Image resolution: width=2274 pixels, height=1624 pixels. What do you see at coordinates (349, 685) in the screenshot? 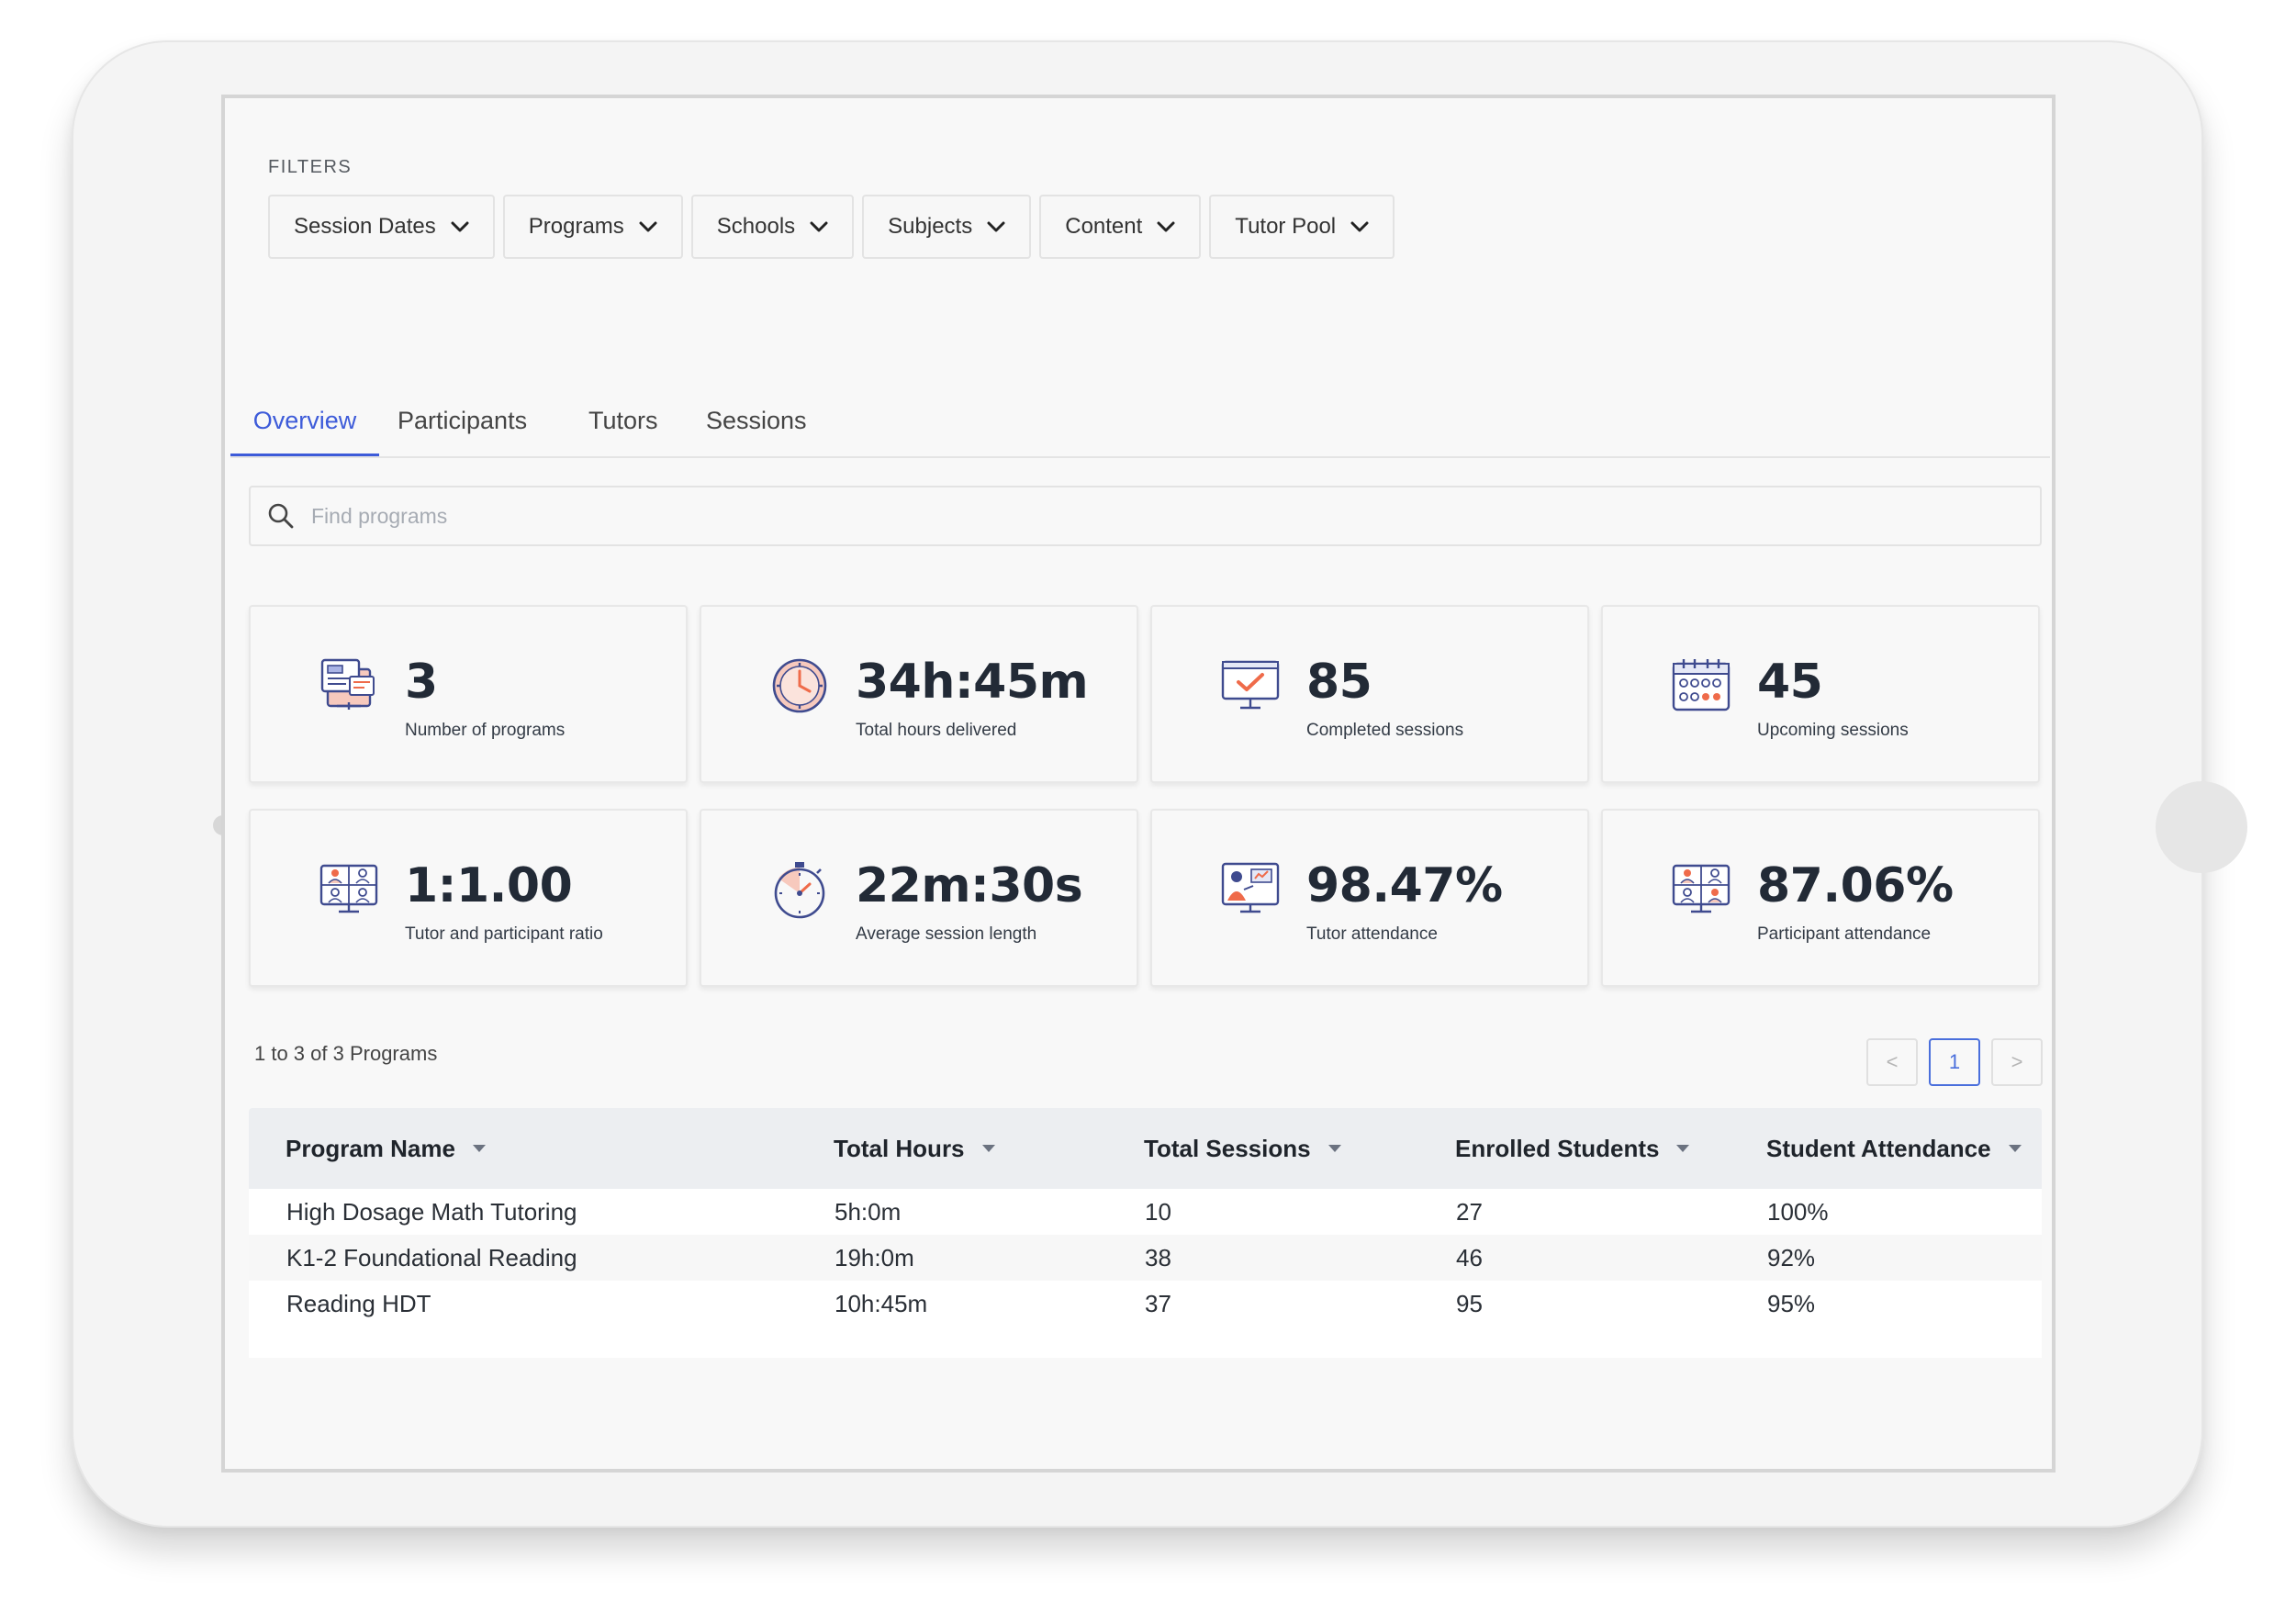
I see `programs-icon` at bounding box center [349, 685].